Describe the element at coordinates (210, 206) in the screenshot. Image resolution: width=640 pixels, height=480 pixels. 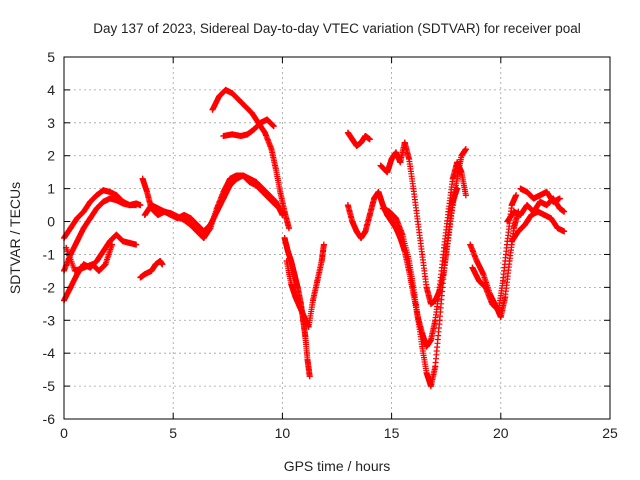
I see `series-track-f` at that location.